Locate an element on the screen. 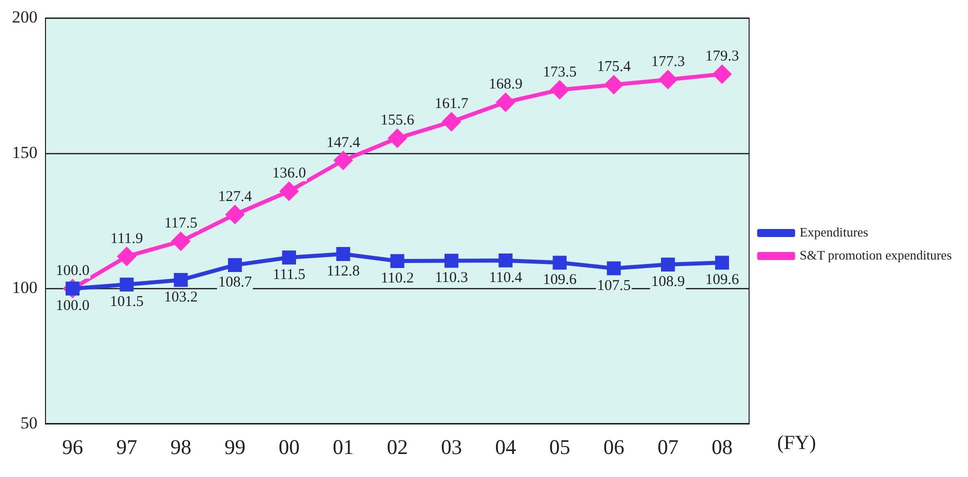 The width and height of the screenshot is (968, 477). data-label: 101.5 is located at coordinates (127, 302).